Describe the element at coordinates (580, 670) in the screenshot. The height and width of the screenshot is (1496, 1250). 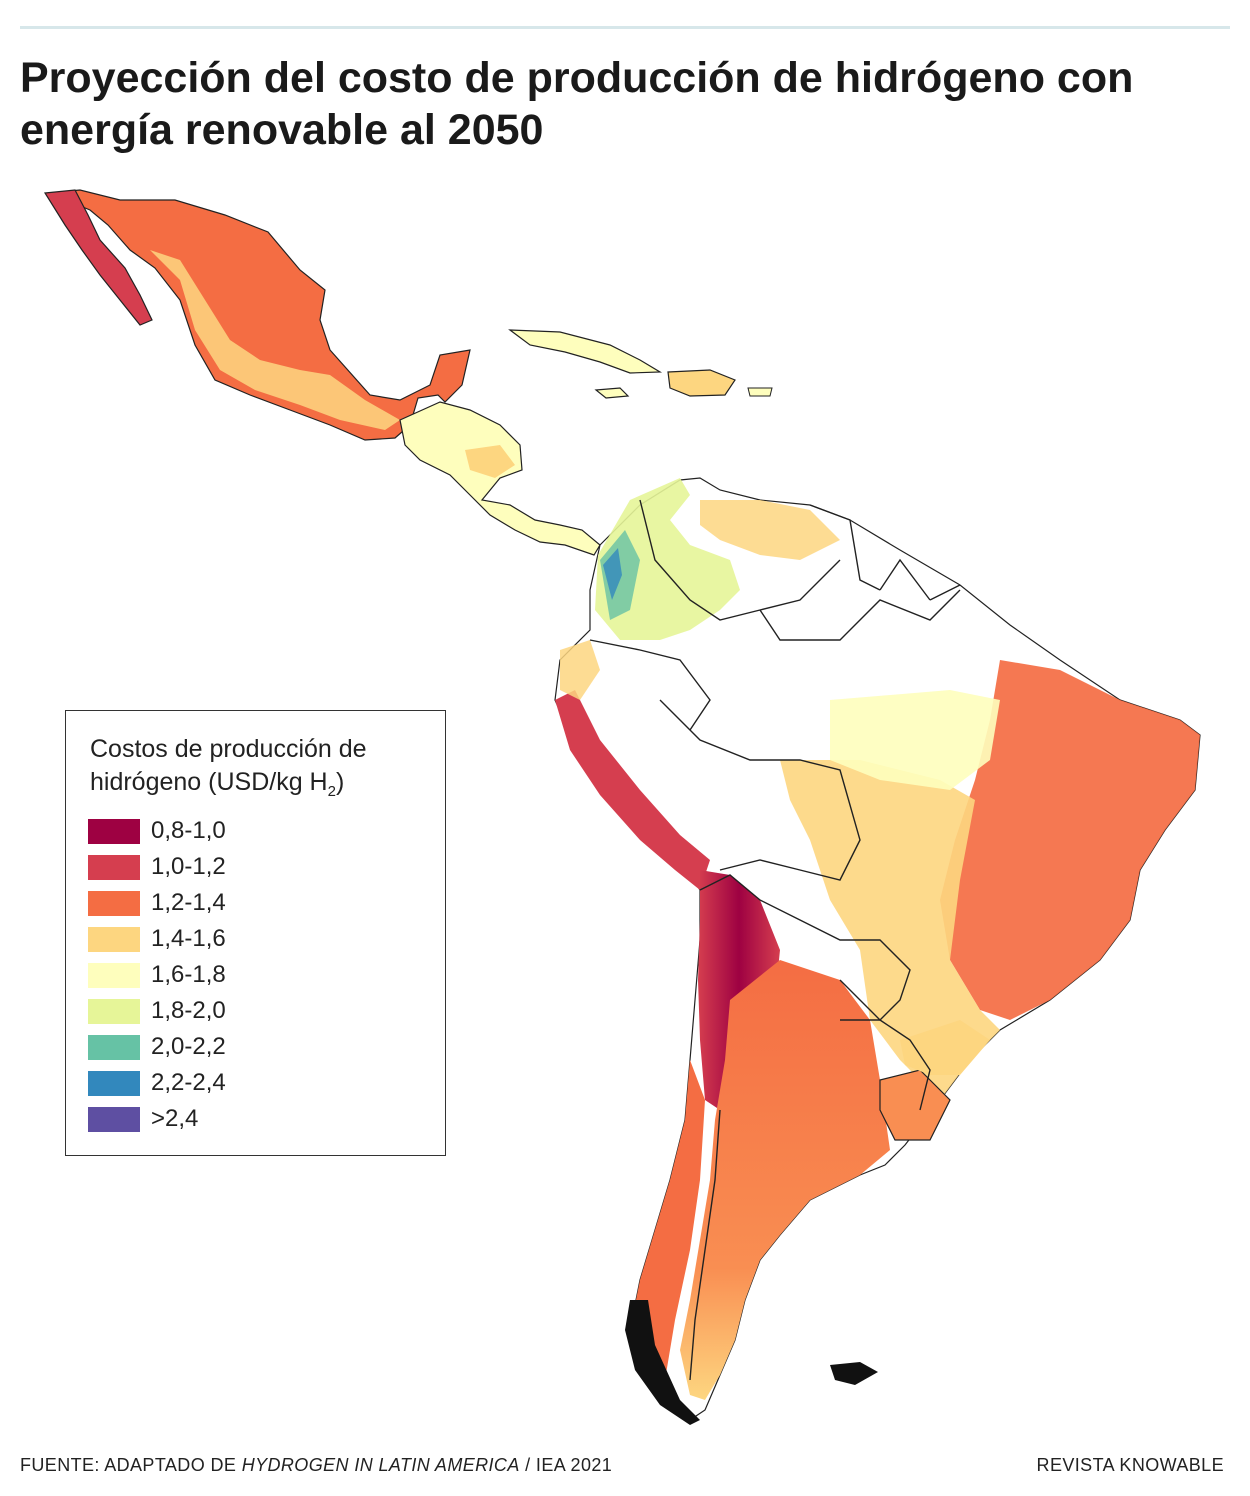
I see `region-ecuador` at that location.